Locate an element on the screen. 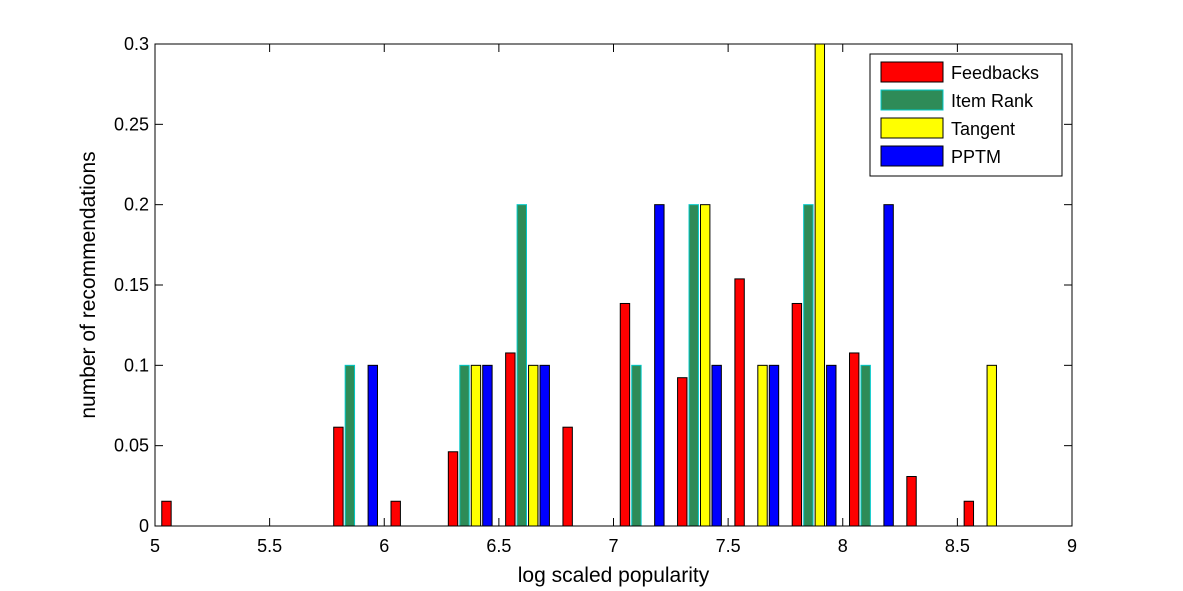 This screenshot has height=591, width=1183. legend-swatch-pptm is located at coordinates (912, 156).